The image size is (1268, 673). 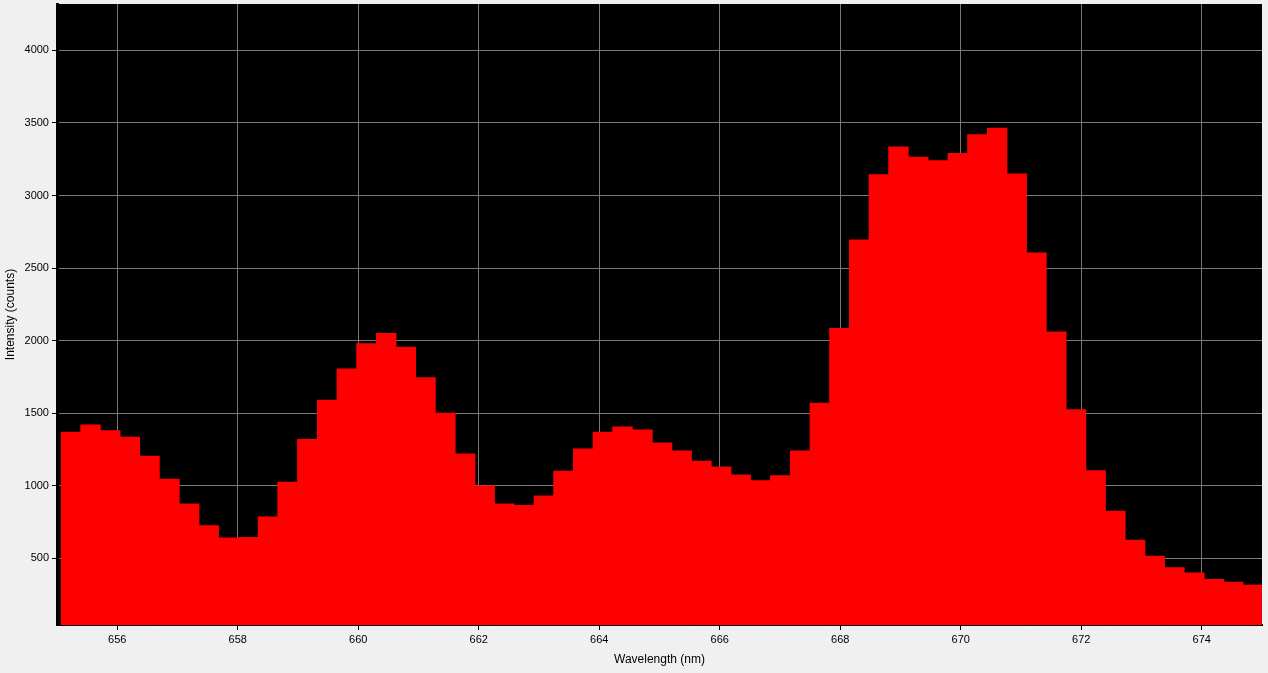 I want to click on y-tick-label: 500, so click(x=39, y=557).